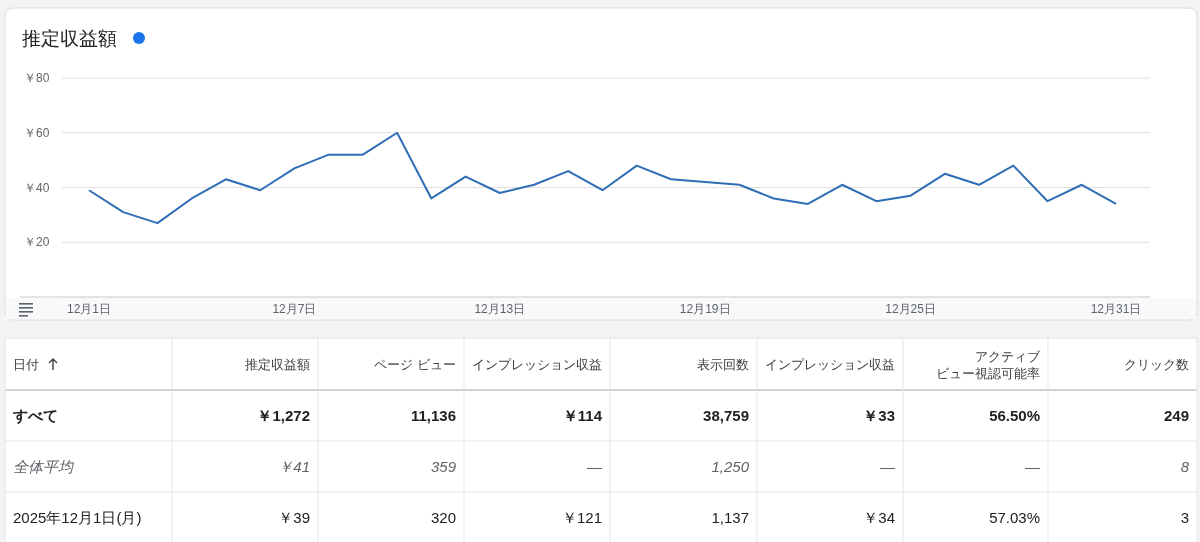 The width and height of the screenshot is (1200, 542). Describe the element at coordinates (1014, 517) in the screenshot. I see `text: 57.03%` at that location.